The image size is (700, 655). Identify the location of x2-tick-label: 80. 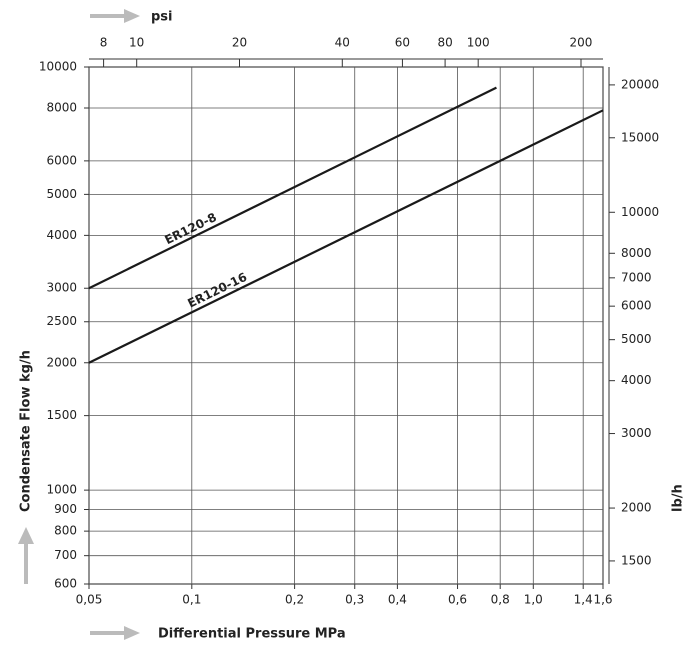
(444, 43).